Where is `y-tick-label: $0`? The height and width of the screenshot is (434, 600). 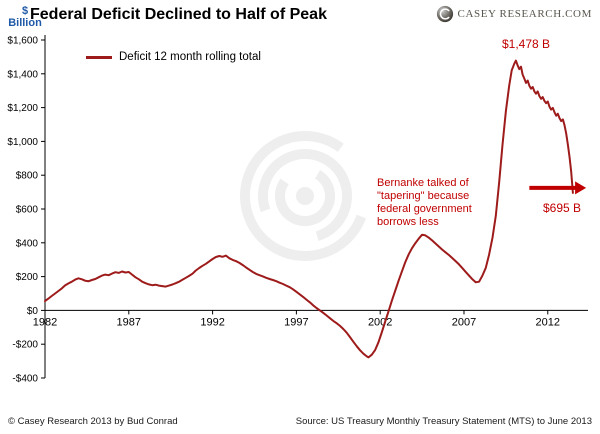 y-tick-label: $0 is located at coordinates (33, 311).